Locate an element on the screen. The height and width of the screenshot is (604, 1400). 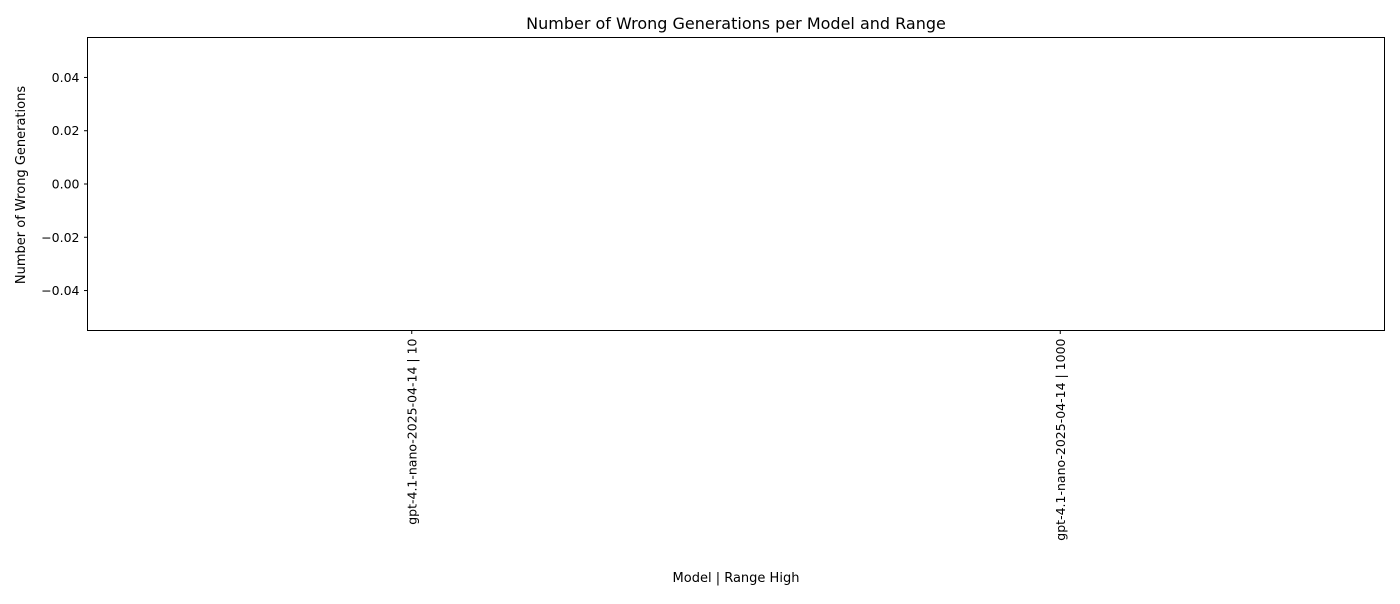
x-tick-label: gpt-4.1-nano-2025-04-14 | 10 is located at coordinates (411, 431).